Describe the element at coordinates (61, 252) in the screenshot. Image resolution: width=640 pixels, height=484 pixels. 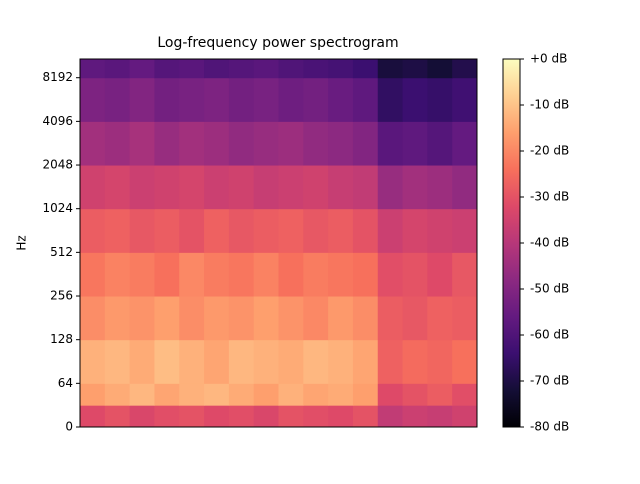
I see `y-tick-label: 512` at that location.